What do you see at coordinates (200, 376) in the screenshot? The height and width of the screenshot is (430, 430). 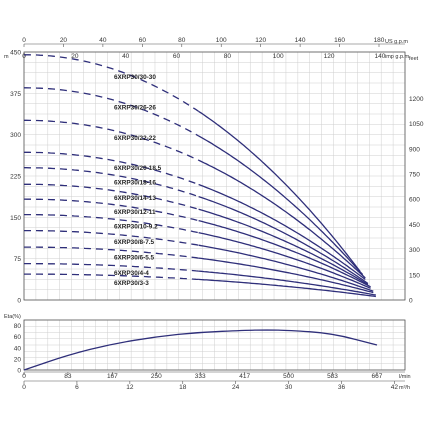 I see `x-tick-label-lmin: 333` at bounding box center [200, 376].